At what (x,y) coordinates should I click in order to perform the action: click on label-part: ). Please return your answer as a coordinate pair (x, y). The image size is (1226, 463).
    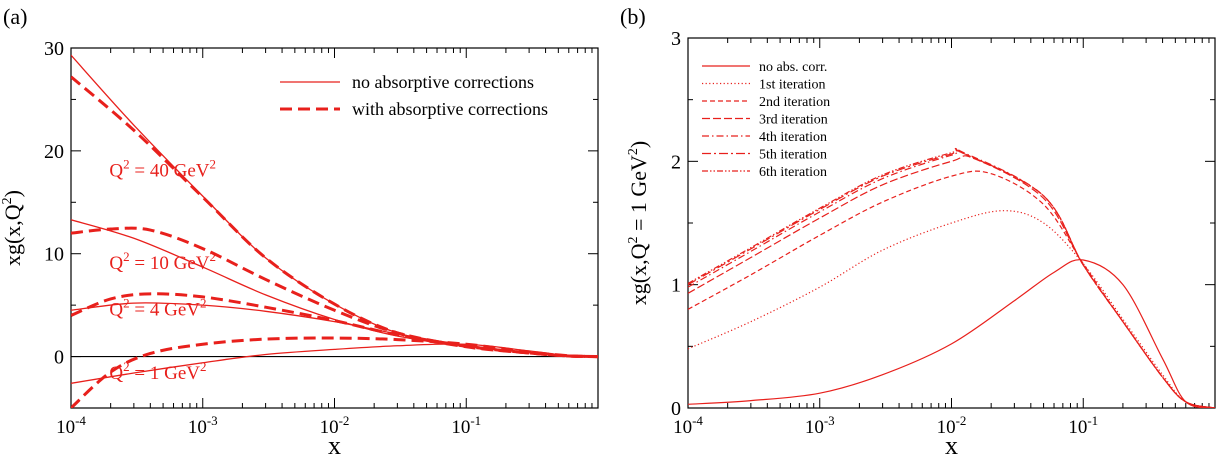
    Looking at the image, I should click on (12, 193).